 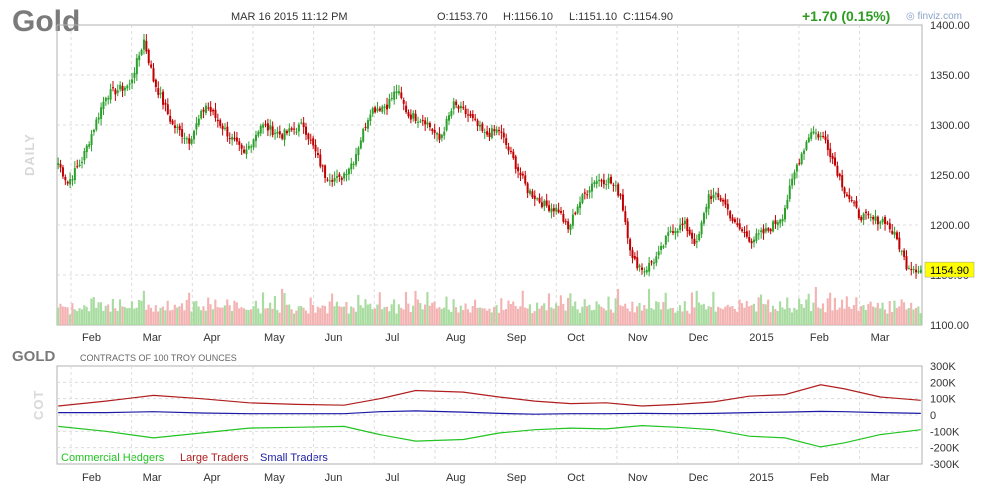 I want to click on cot-tick-label: 100K, so click(x=943, y=400).